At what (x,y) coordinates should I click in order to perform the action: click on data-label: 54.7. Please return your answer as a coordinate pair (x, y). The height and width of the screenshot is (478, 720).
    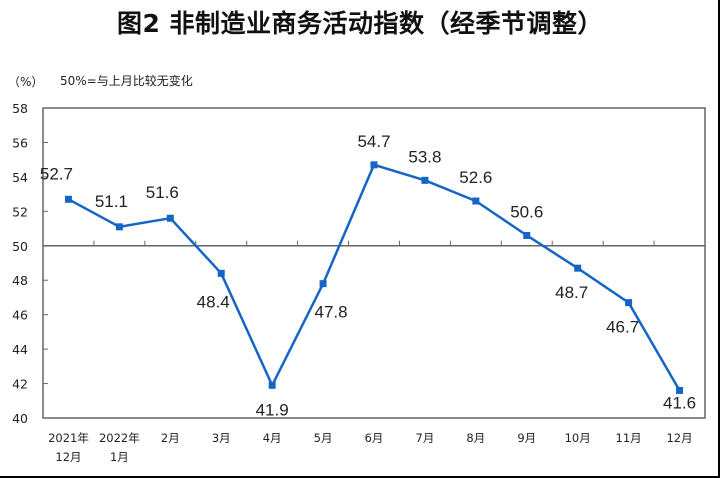
    Looking at the image, I should click on (373, 141).